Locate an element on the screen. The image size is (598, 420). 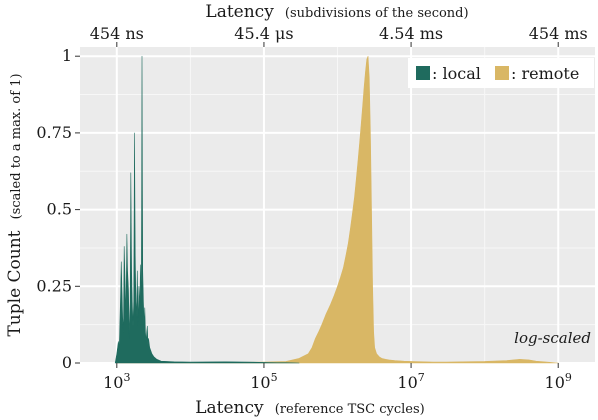
legend-swatch-remote is located at coordinates (502, 73).